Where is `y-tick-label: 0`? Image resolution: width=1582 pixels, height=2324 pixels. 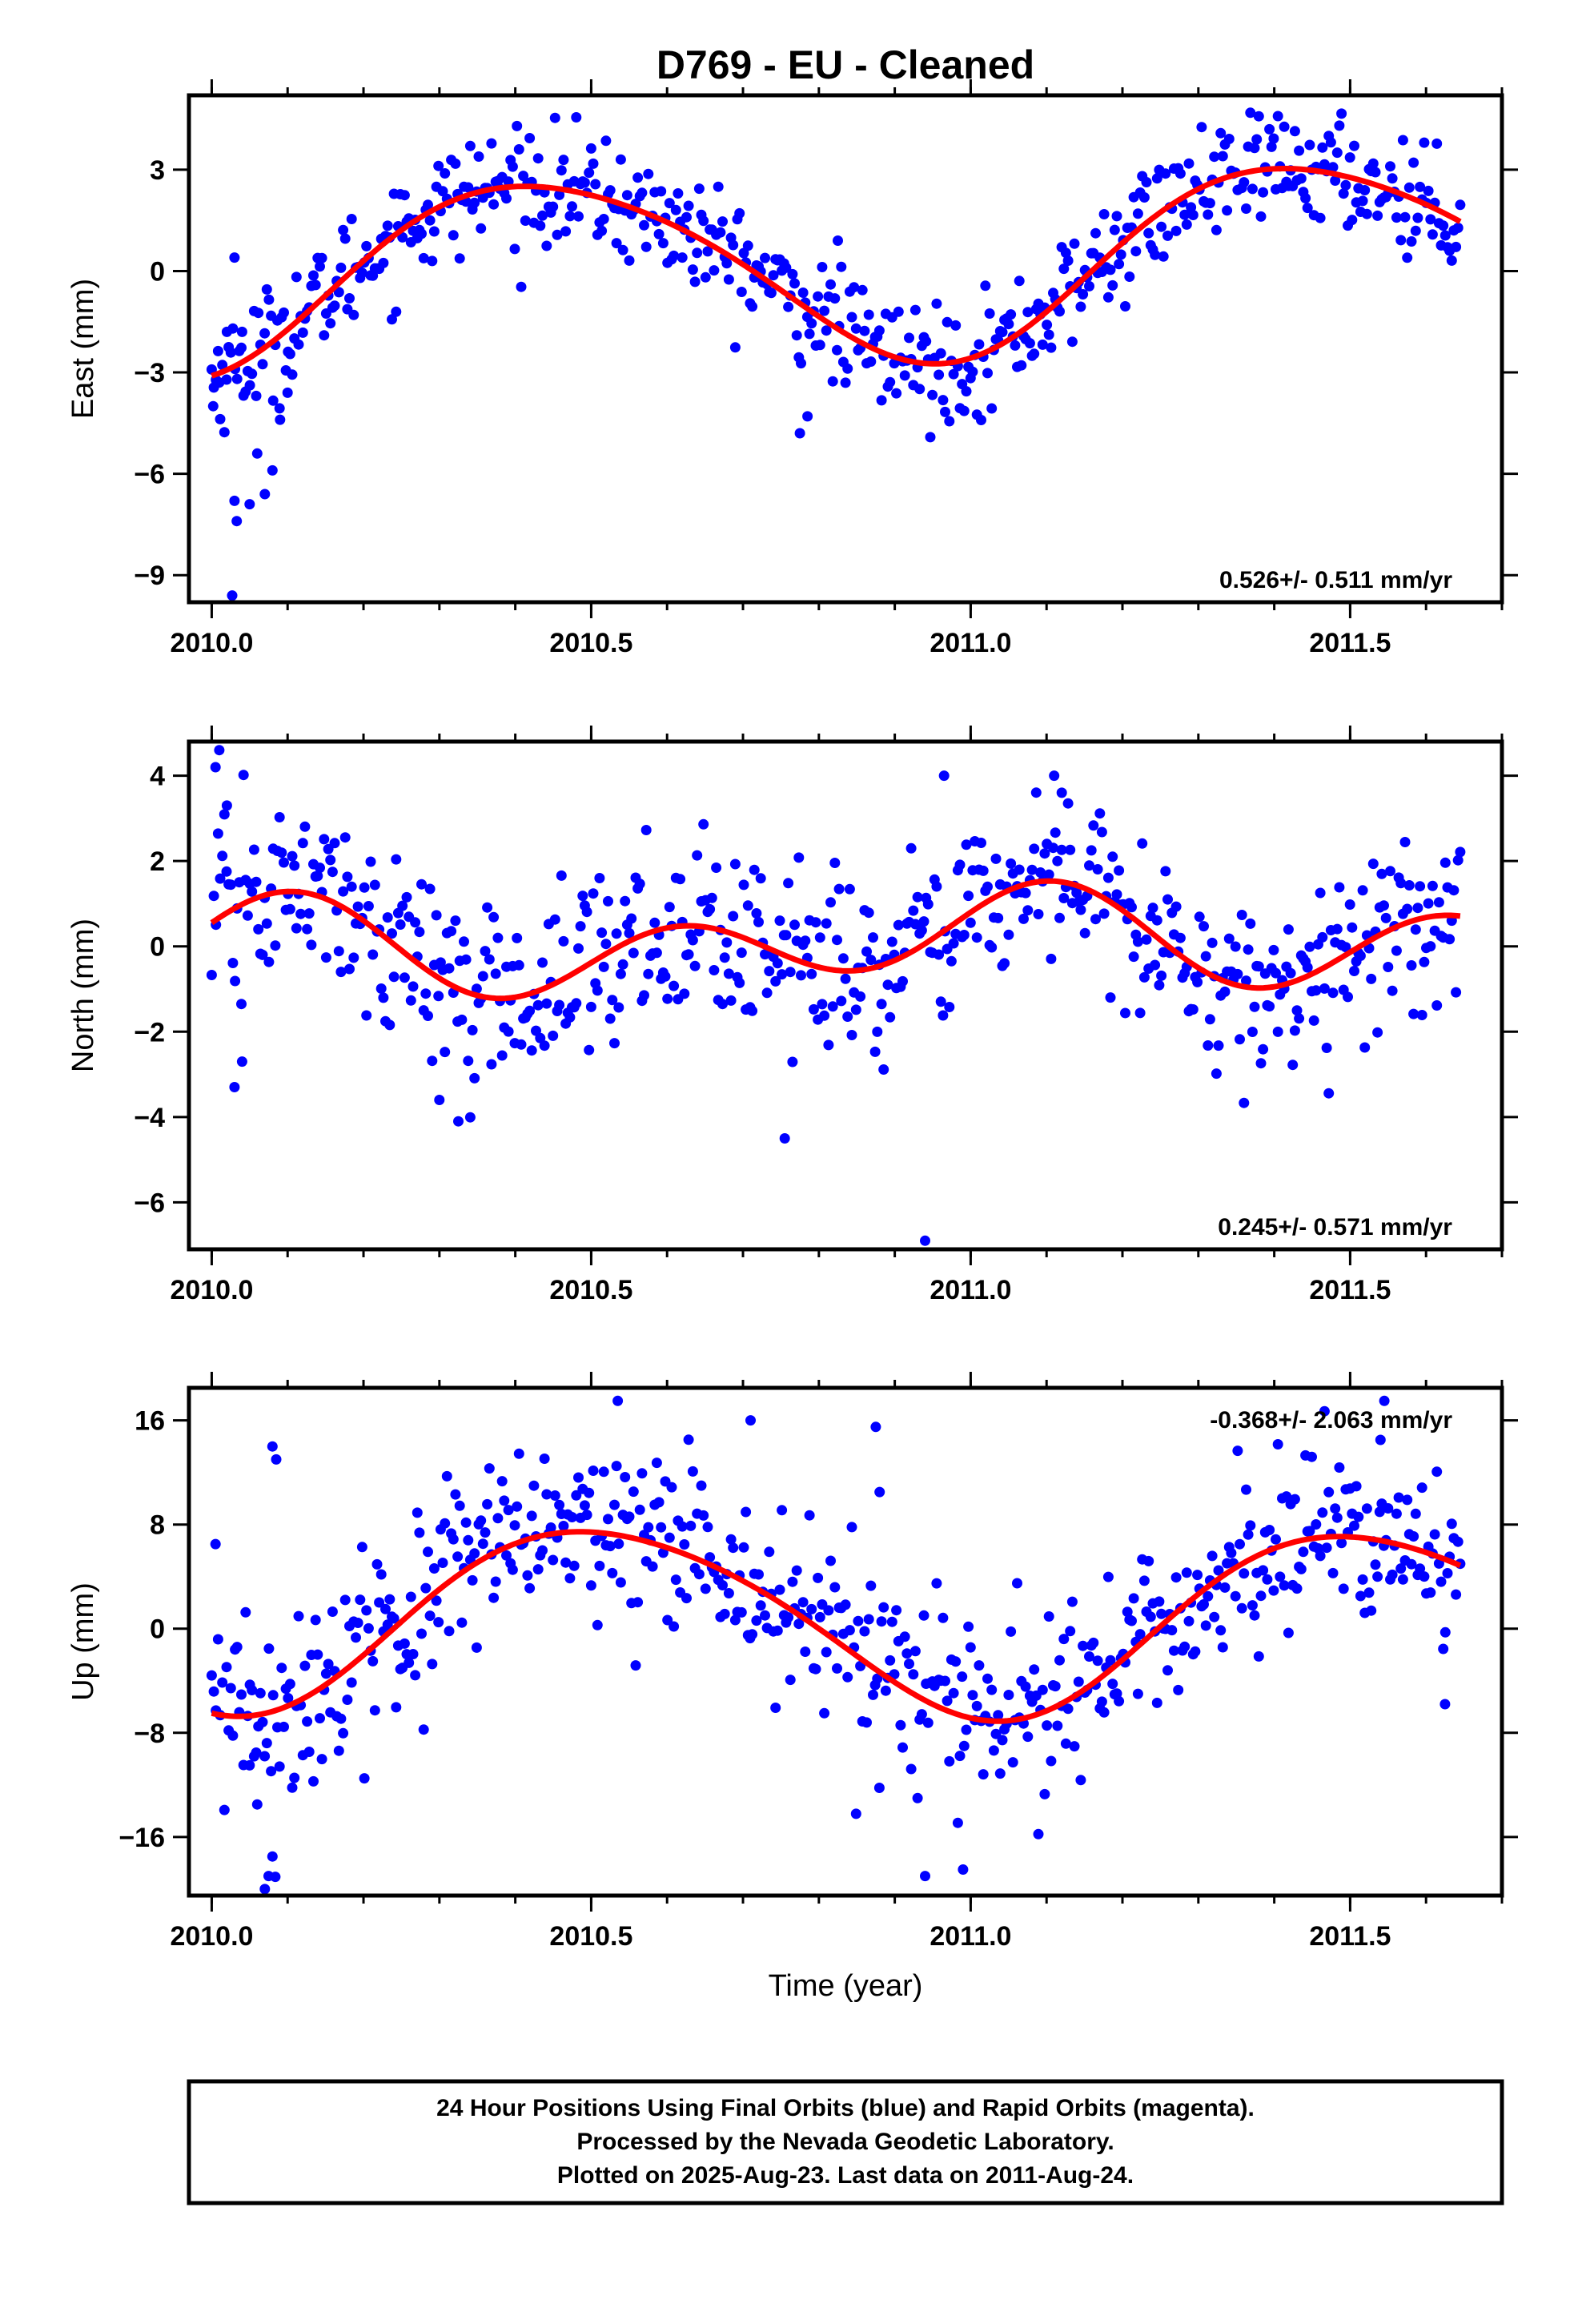 y-tick-label: 0 is located at coordinates (157, 947).